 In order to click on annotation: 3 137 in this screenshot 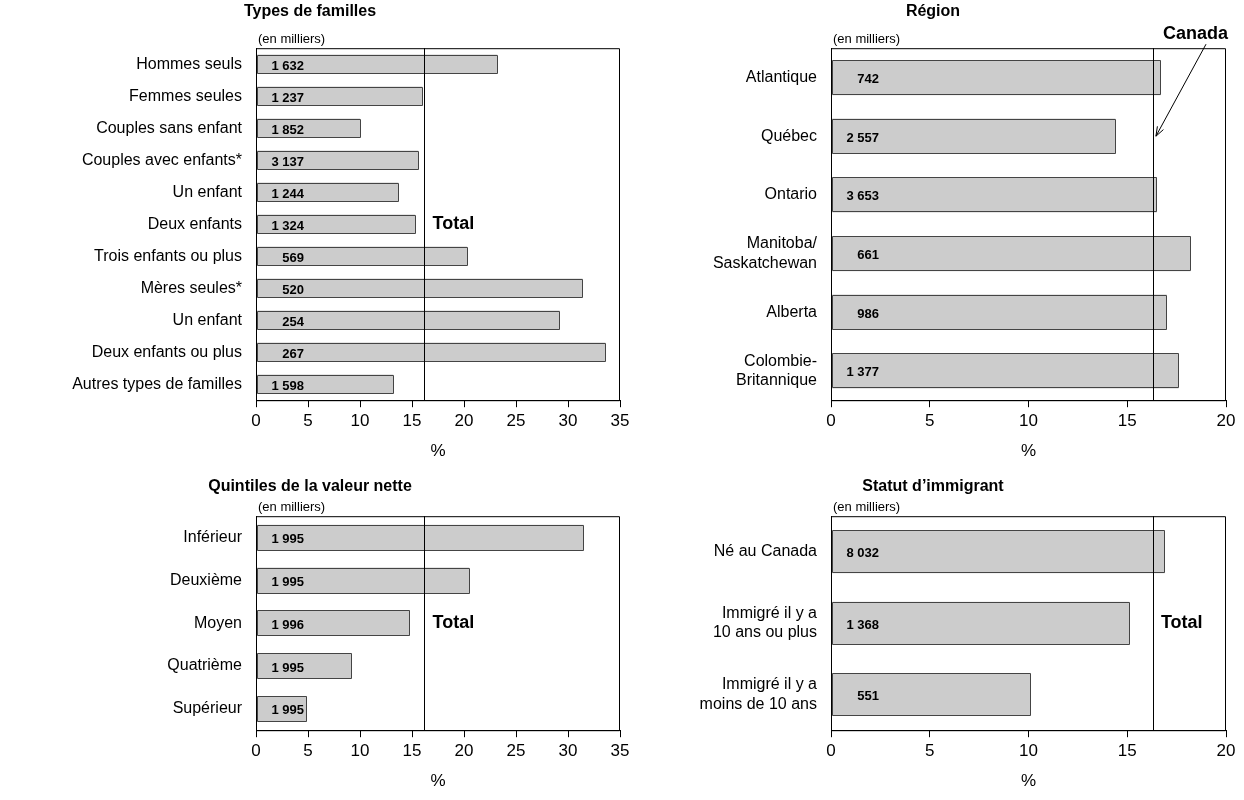, I will do `click(287, 161)`.